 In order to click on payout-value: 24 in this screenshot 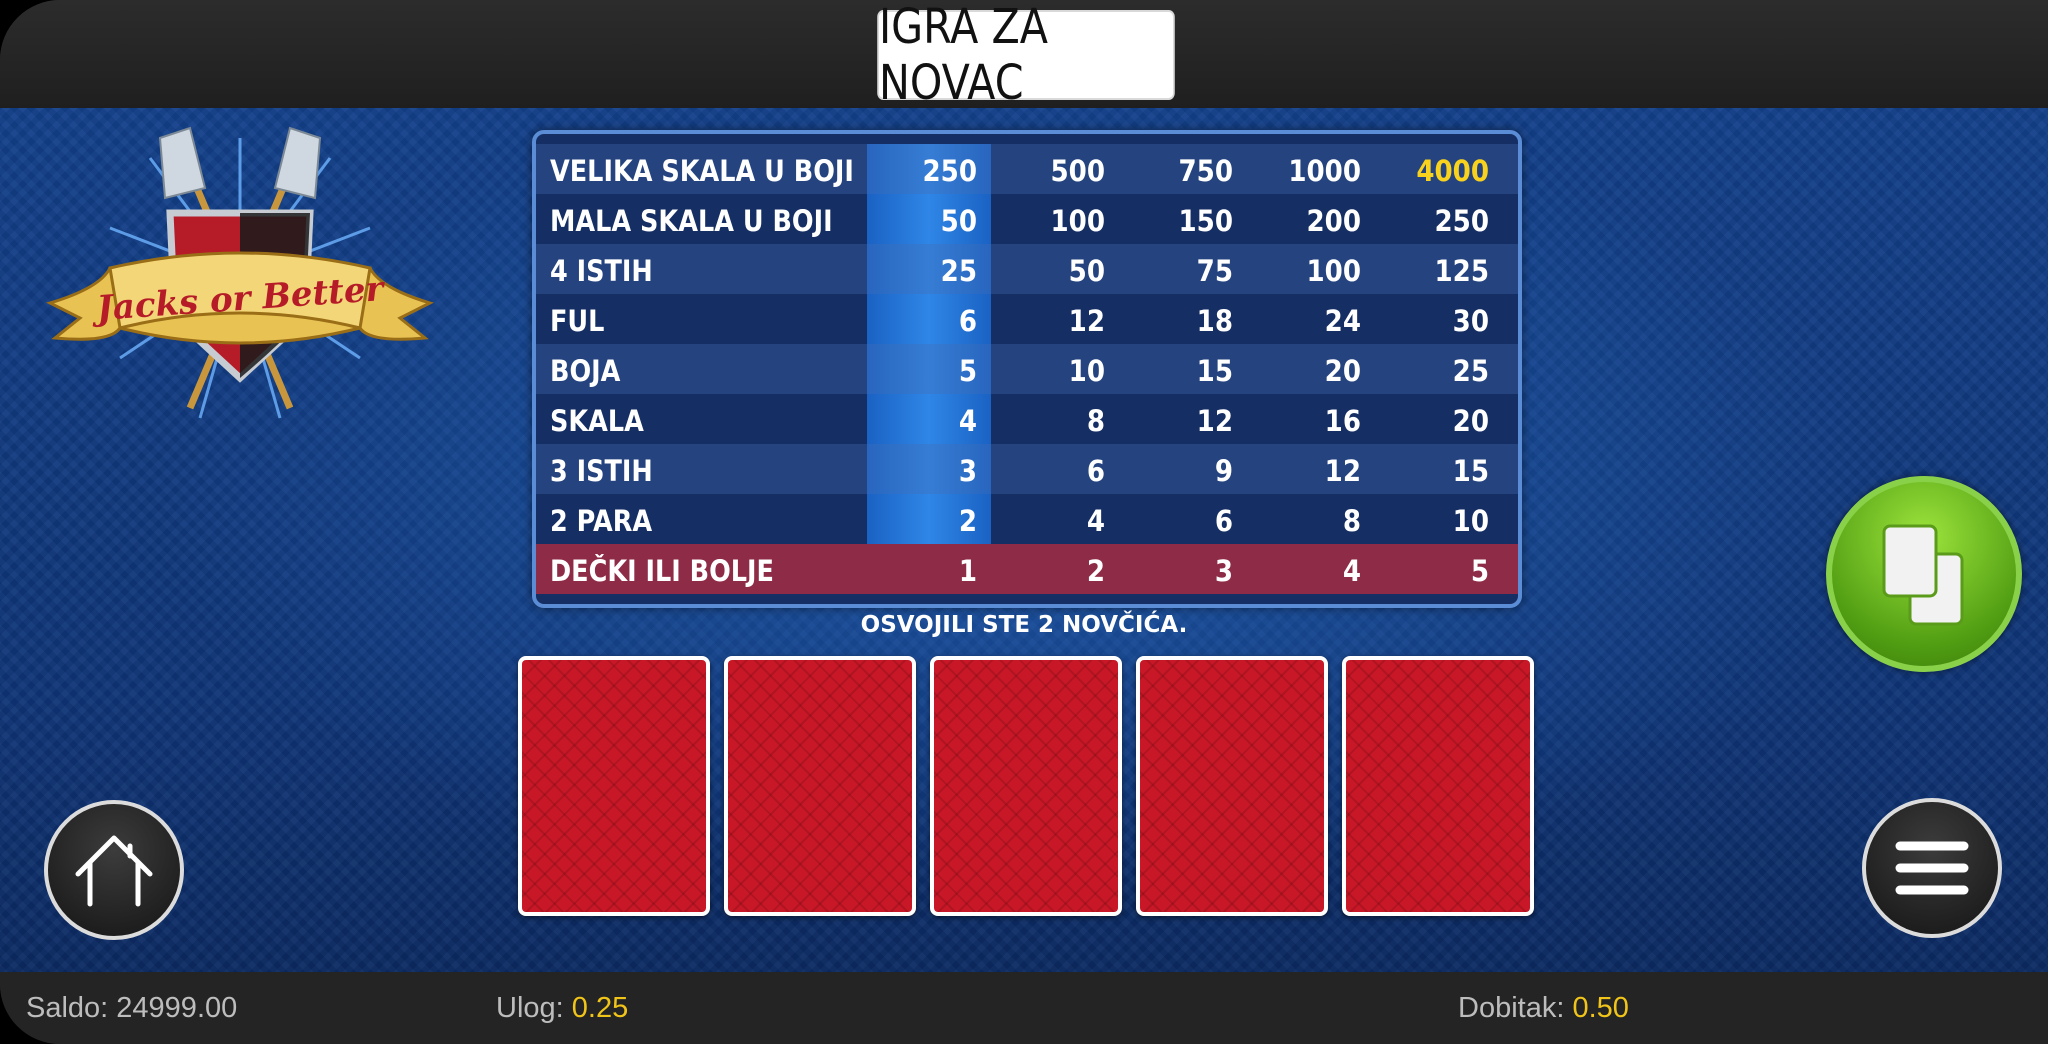, I will do `click(1342, 321)`.